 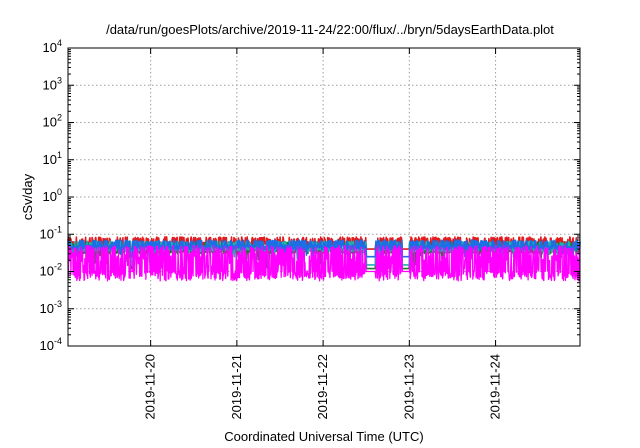 What do you see at coordinates (51, 307) in the screenshot?
I see `y-tick-label: 10⁻³` at bounding box center [51, 307].